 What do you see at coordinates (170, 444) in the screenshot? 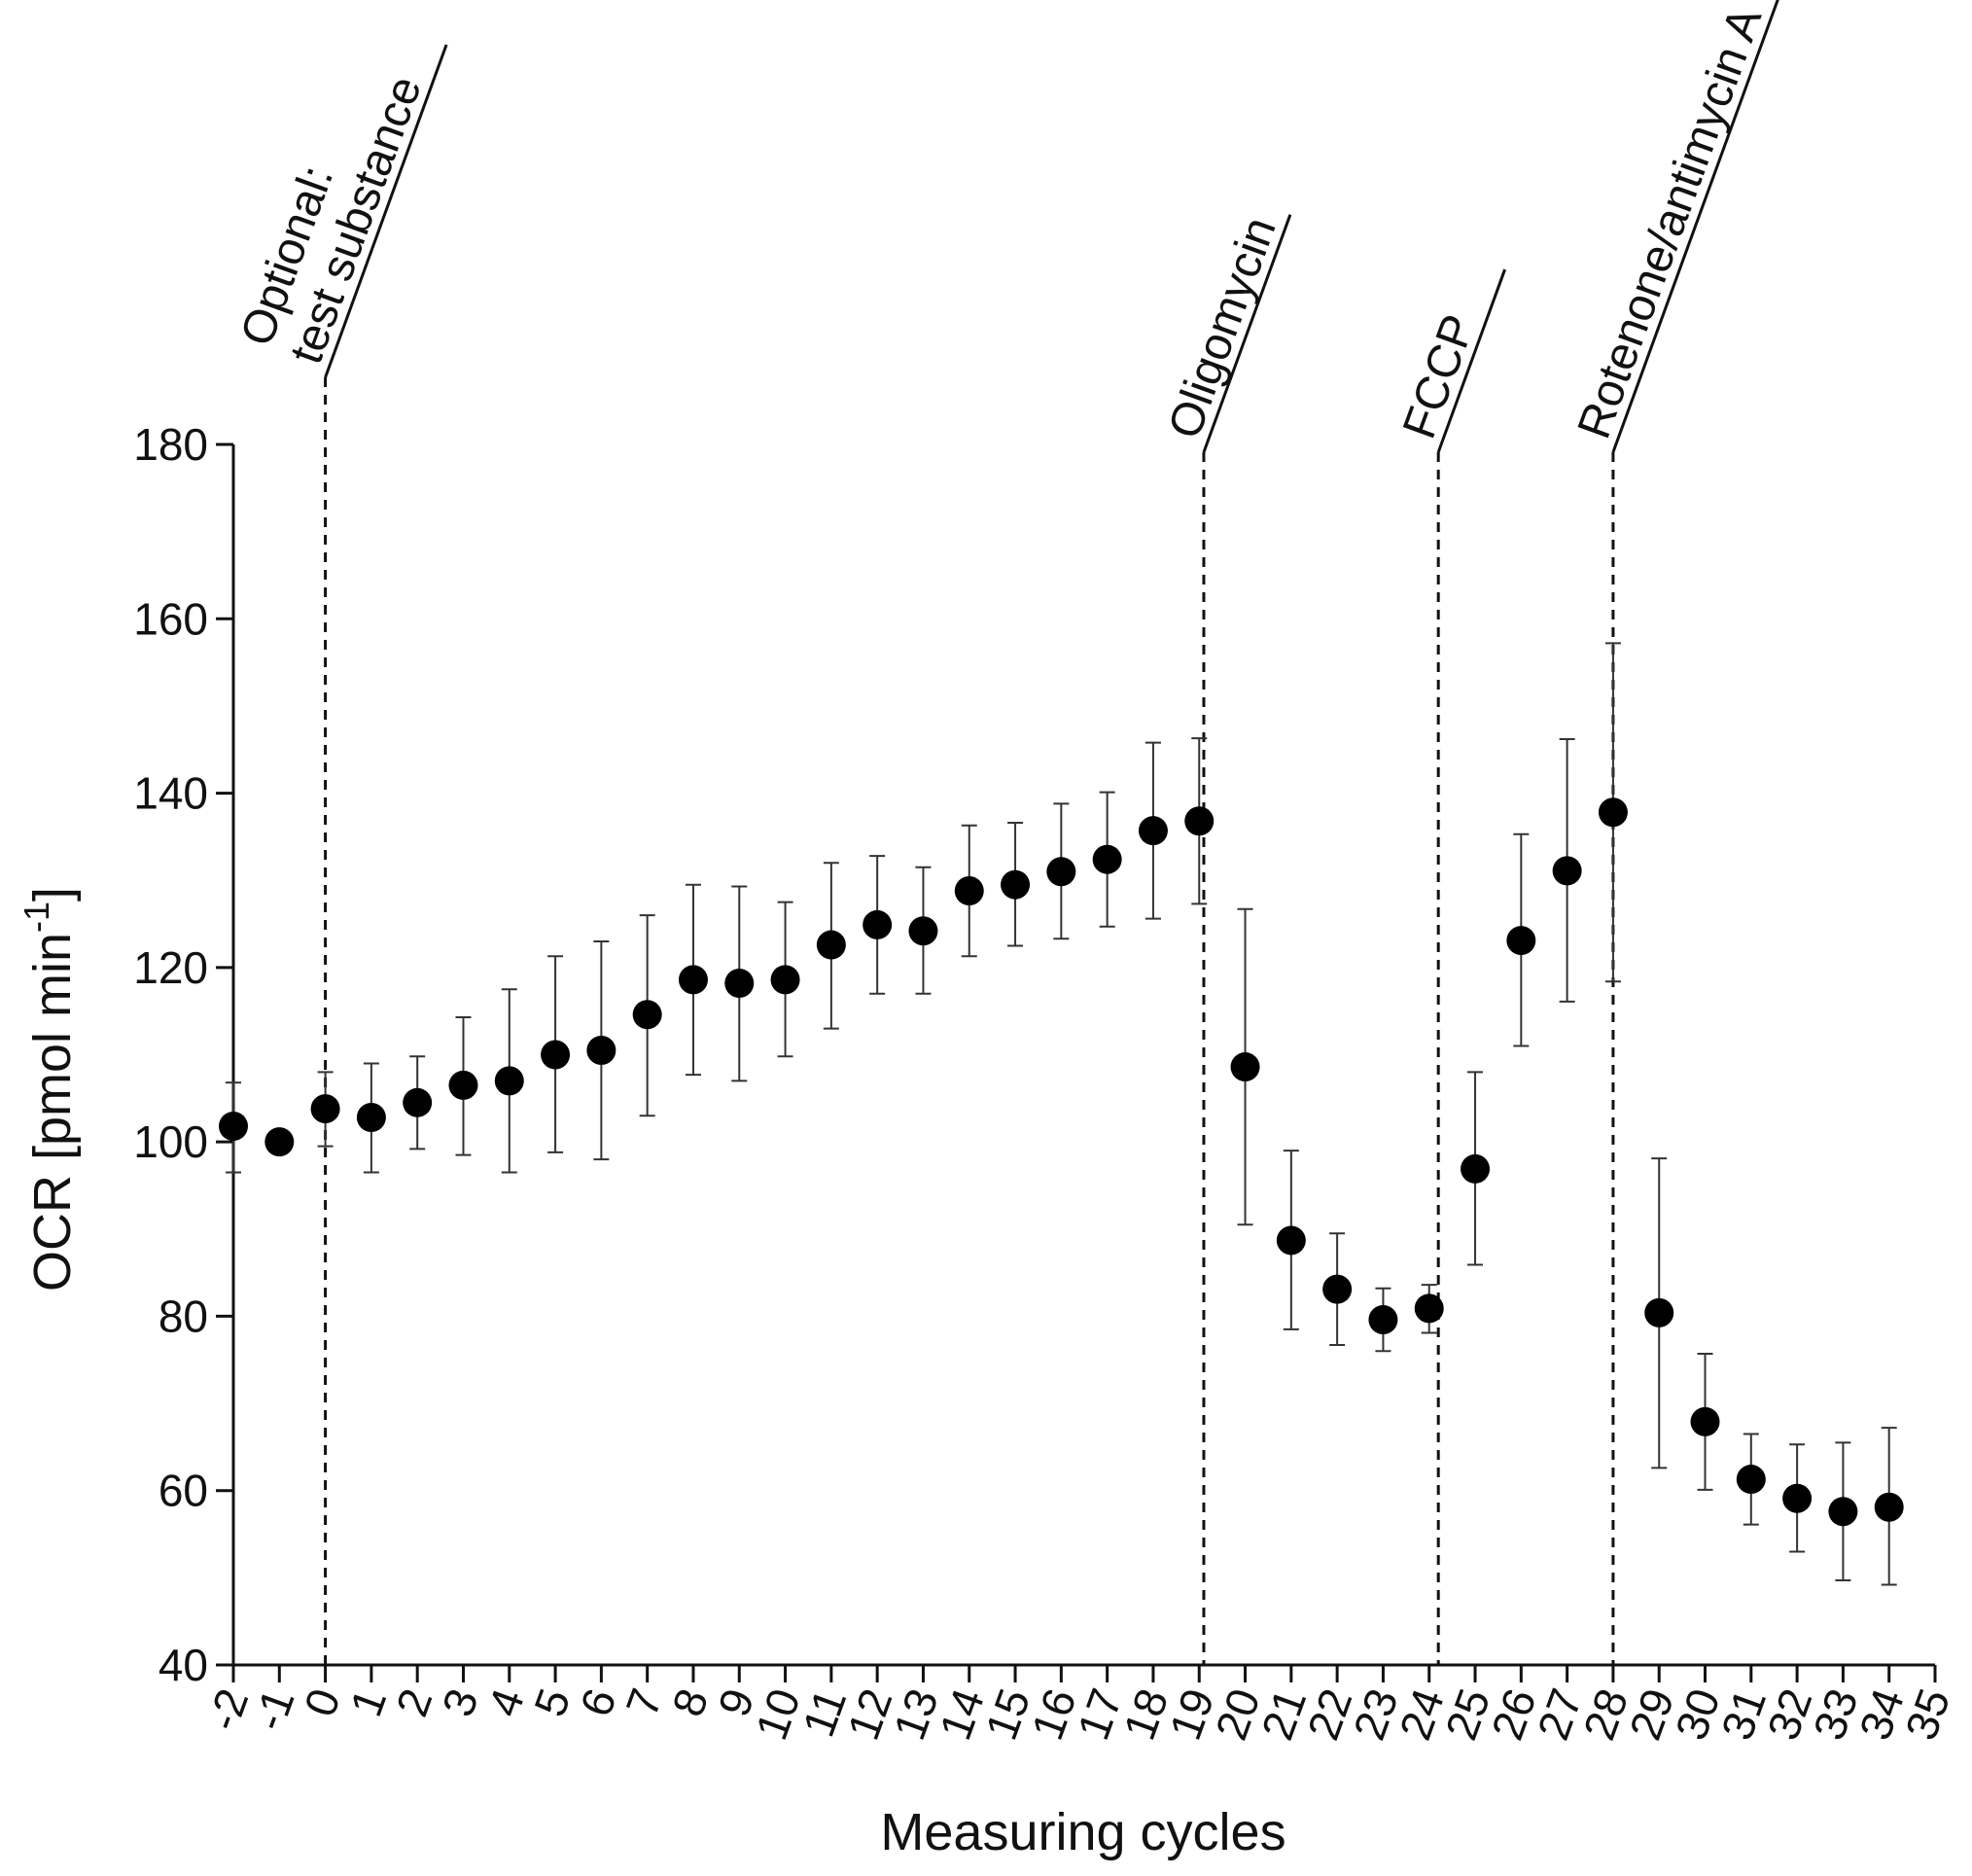
I see `y-tick-label: 180` at bounding box center [170, 444].